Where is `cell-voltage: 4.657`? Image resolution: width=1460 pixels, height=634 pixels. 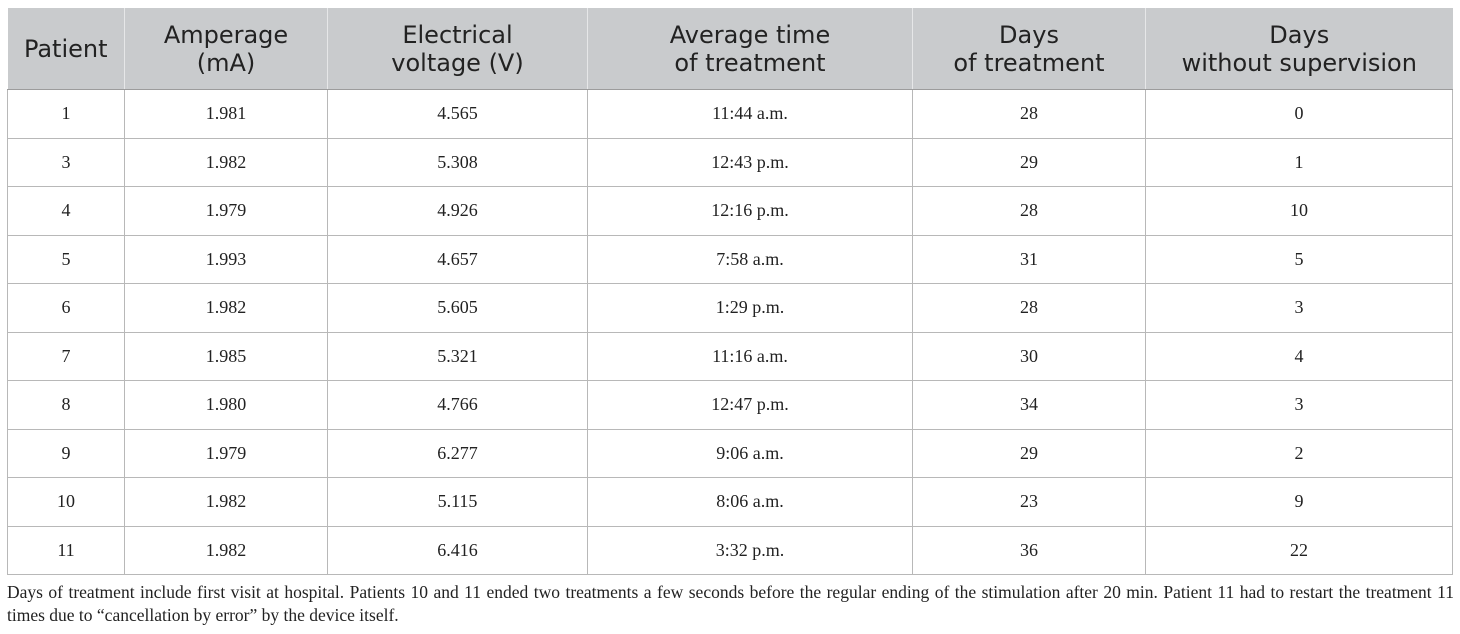 cell-voltage: 4.657 is located at coordinates (457, 259).